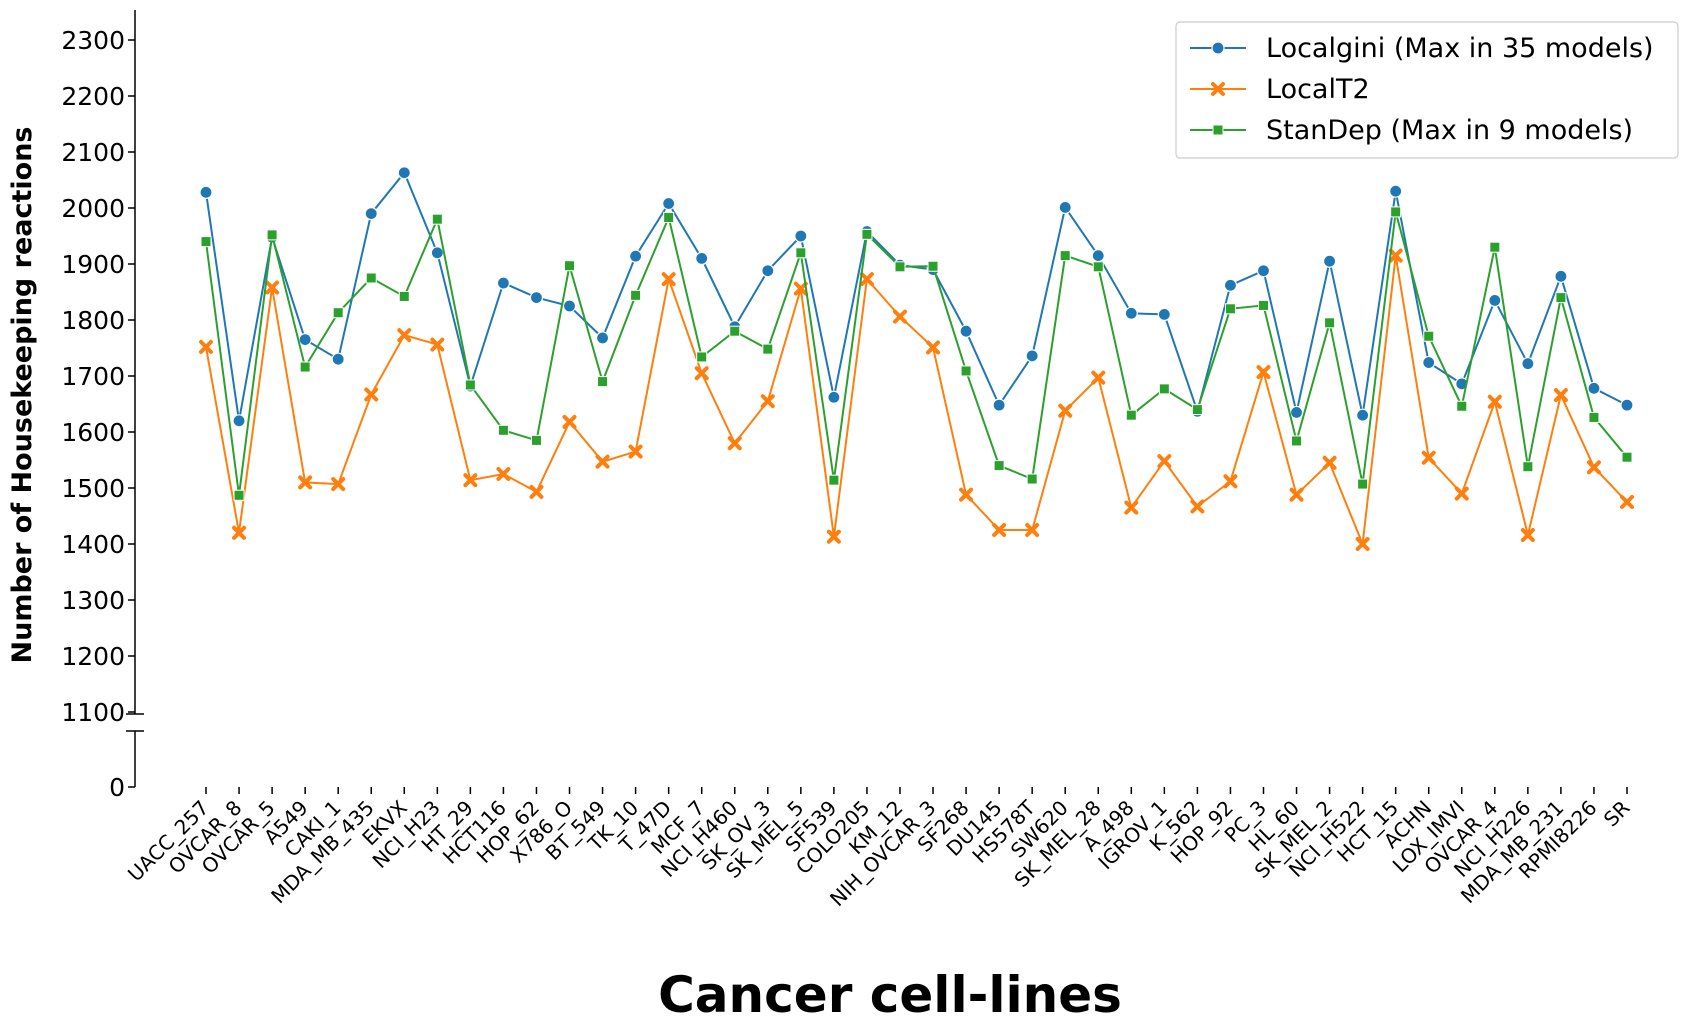 Image resolution: width=1694 pixels, height=1024 pixels. What do you see at coordinates (93, 544) in the screenshot?
I see `y-tick-label: 1400` at bounding box center [93, 544].